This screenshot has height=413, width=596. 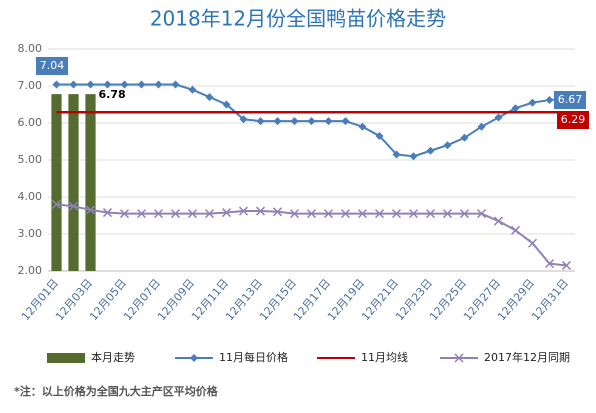 What do you see at coordinates (30, 85) in the screenshot?
I see `y-tick-label: 7.00` at bounding box center [30, 85].